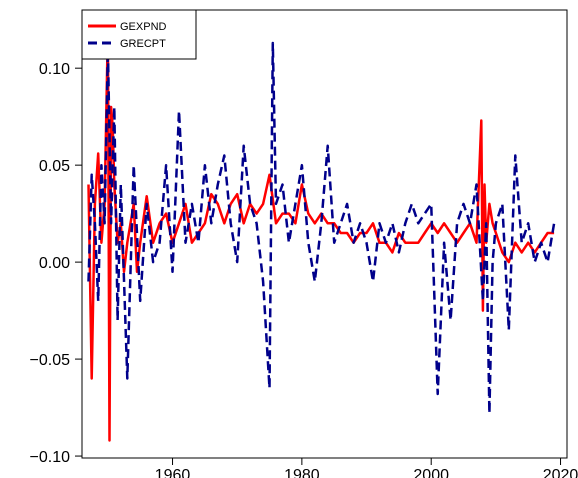 The width and height of the screenshot is (578, 478). I want to click on y-tick-label: −0.10, so click(50, 457).